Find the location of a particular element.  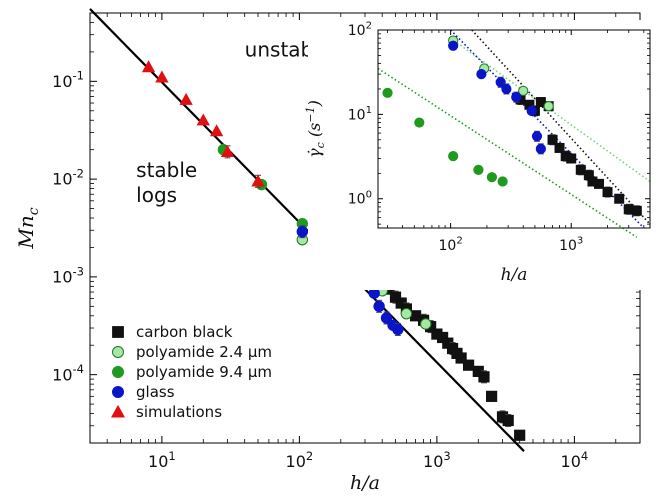

inset-x-tick-label-exp: 3 is located at coordinates (580, 241).